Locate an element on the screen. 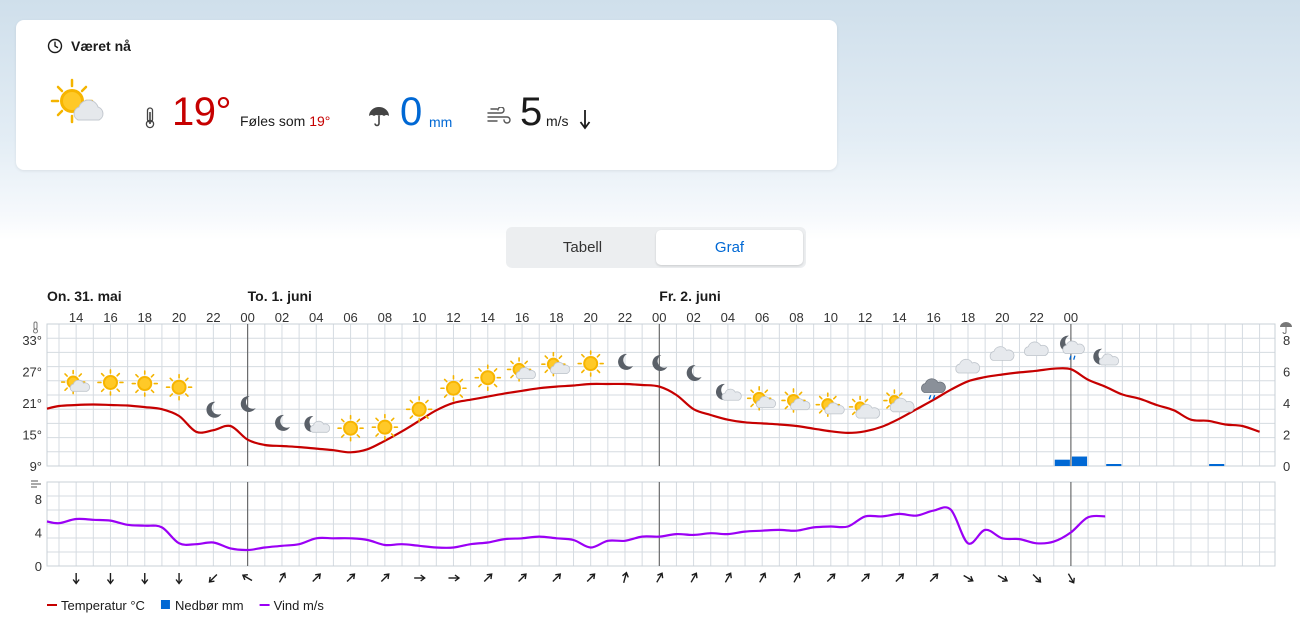 The image size is (1300, 626). tab-graph: Graf is located at coordinates (729, 247).